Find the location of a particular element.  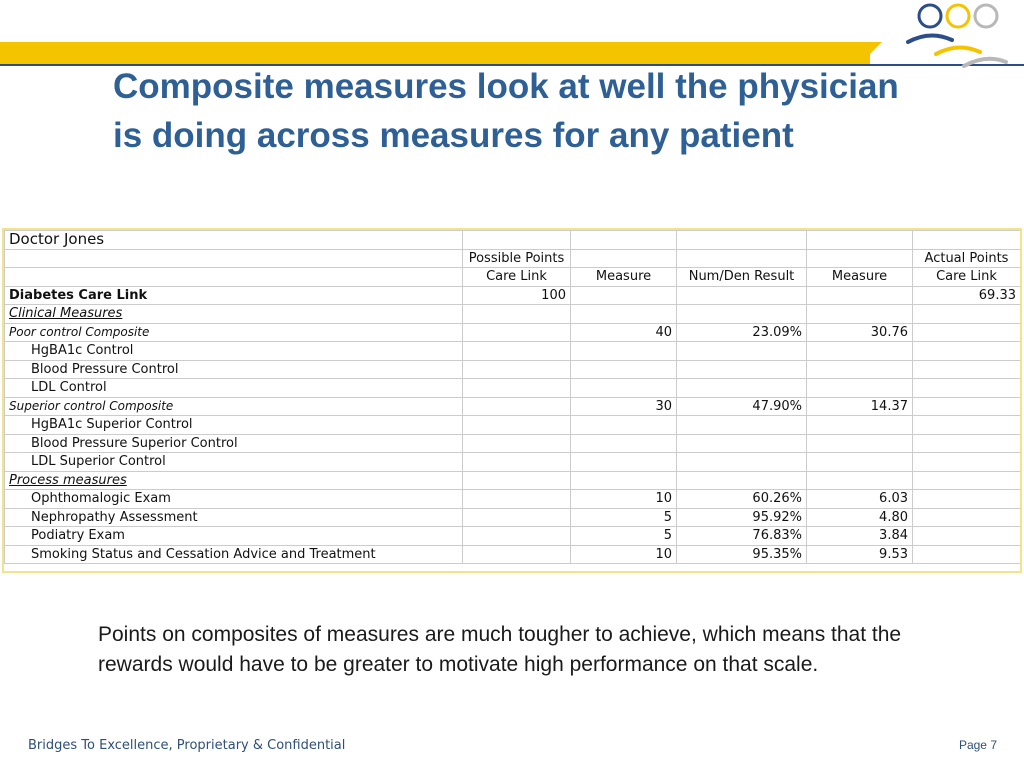

table-row: Ophthomalogic Exam 10 60.26% 6.03 is located at coordinates (512, 499).